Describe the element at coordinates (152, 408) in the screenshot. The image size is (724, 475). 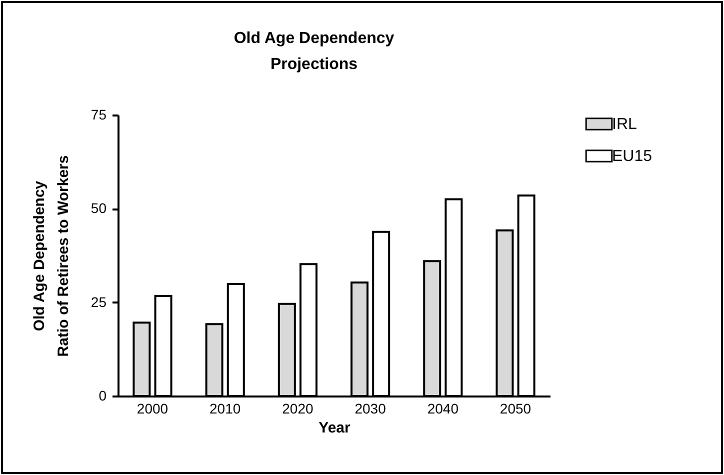
I see `x-tick-label: 2000` at that location.